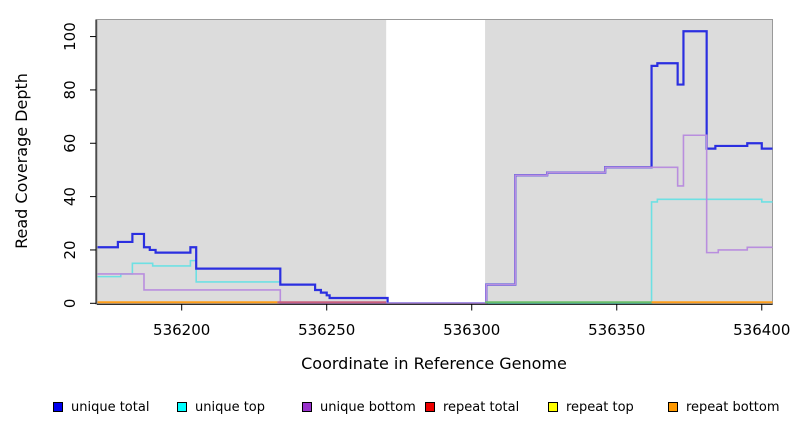 This screenshot has height=432, width=792. I want to click on legend-item-unique-bottom: unique bottom, so click(359, 407).